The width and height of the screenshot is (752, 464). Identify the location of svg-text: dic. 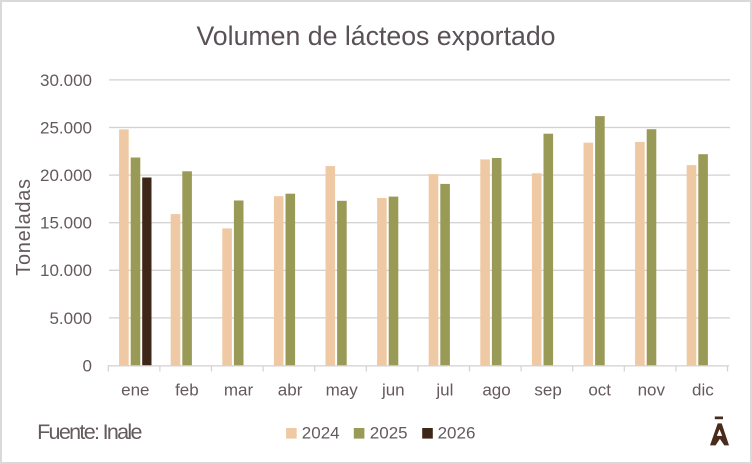
(703, 389).